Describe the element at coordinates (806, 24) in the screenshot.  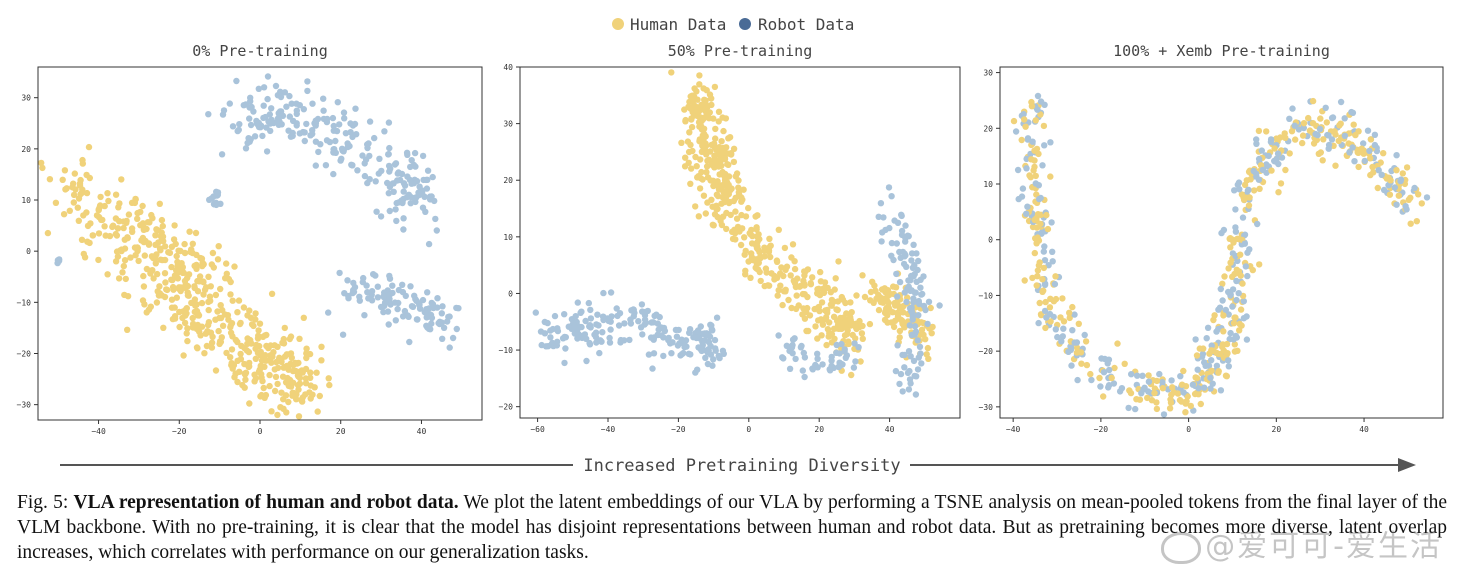
I see `legend-robot-label: Robot Data` at that location.